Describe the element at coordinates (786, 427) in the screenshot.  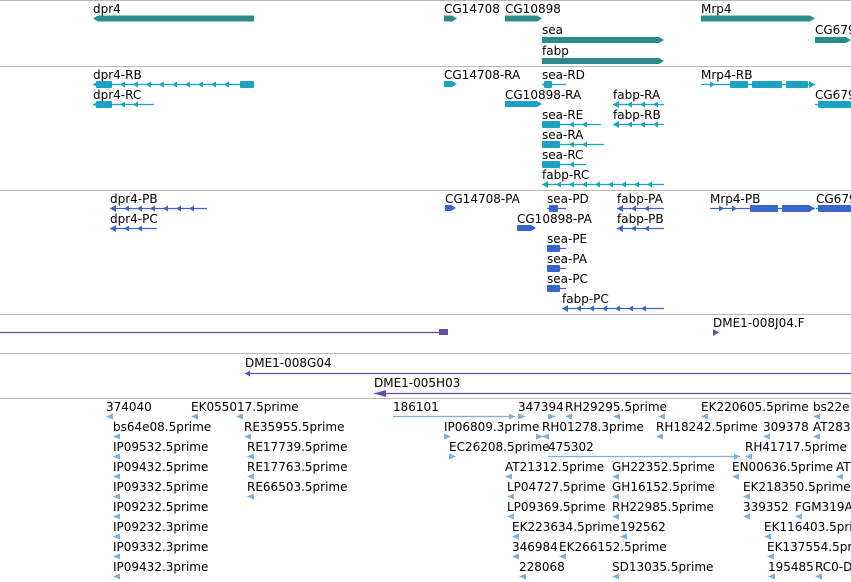
I see `est-label: 309378` at that location.